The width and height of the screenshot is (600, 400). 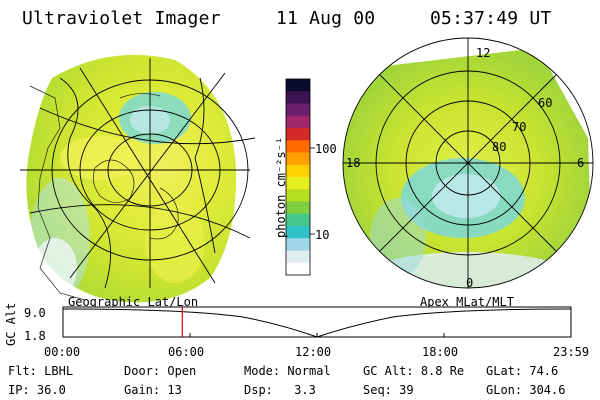 I want to click on info-flt-value: LBHL, so click(x=59, y=371).